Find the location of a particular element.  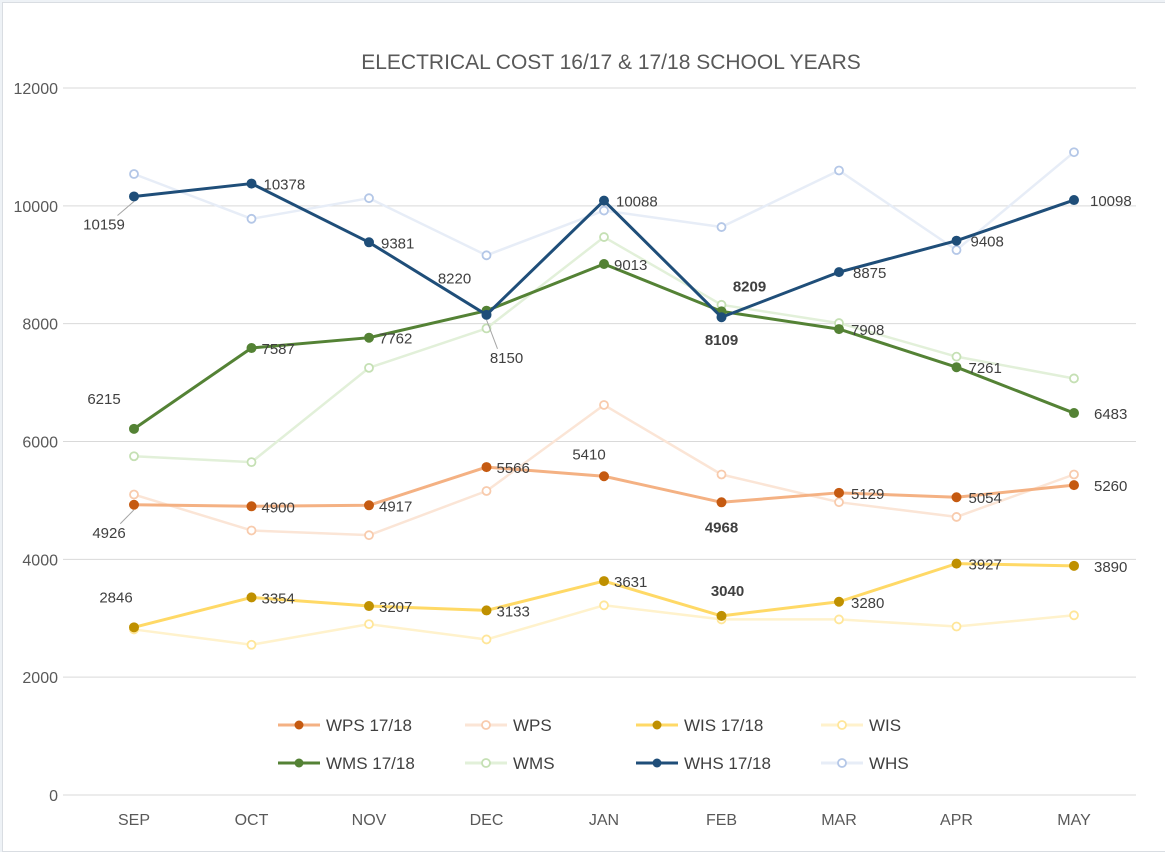

data-label: 9381 is located at coordinates (397, 243).